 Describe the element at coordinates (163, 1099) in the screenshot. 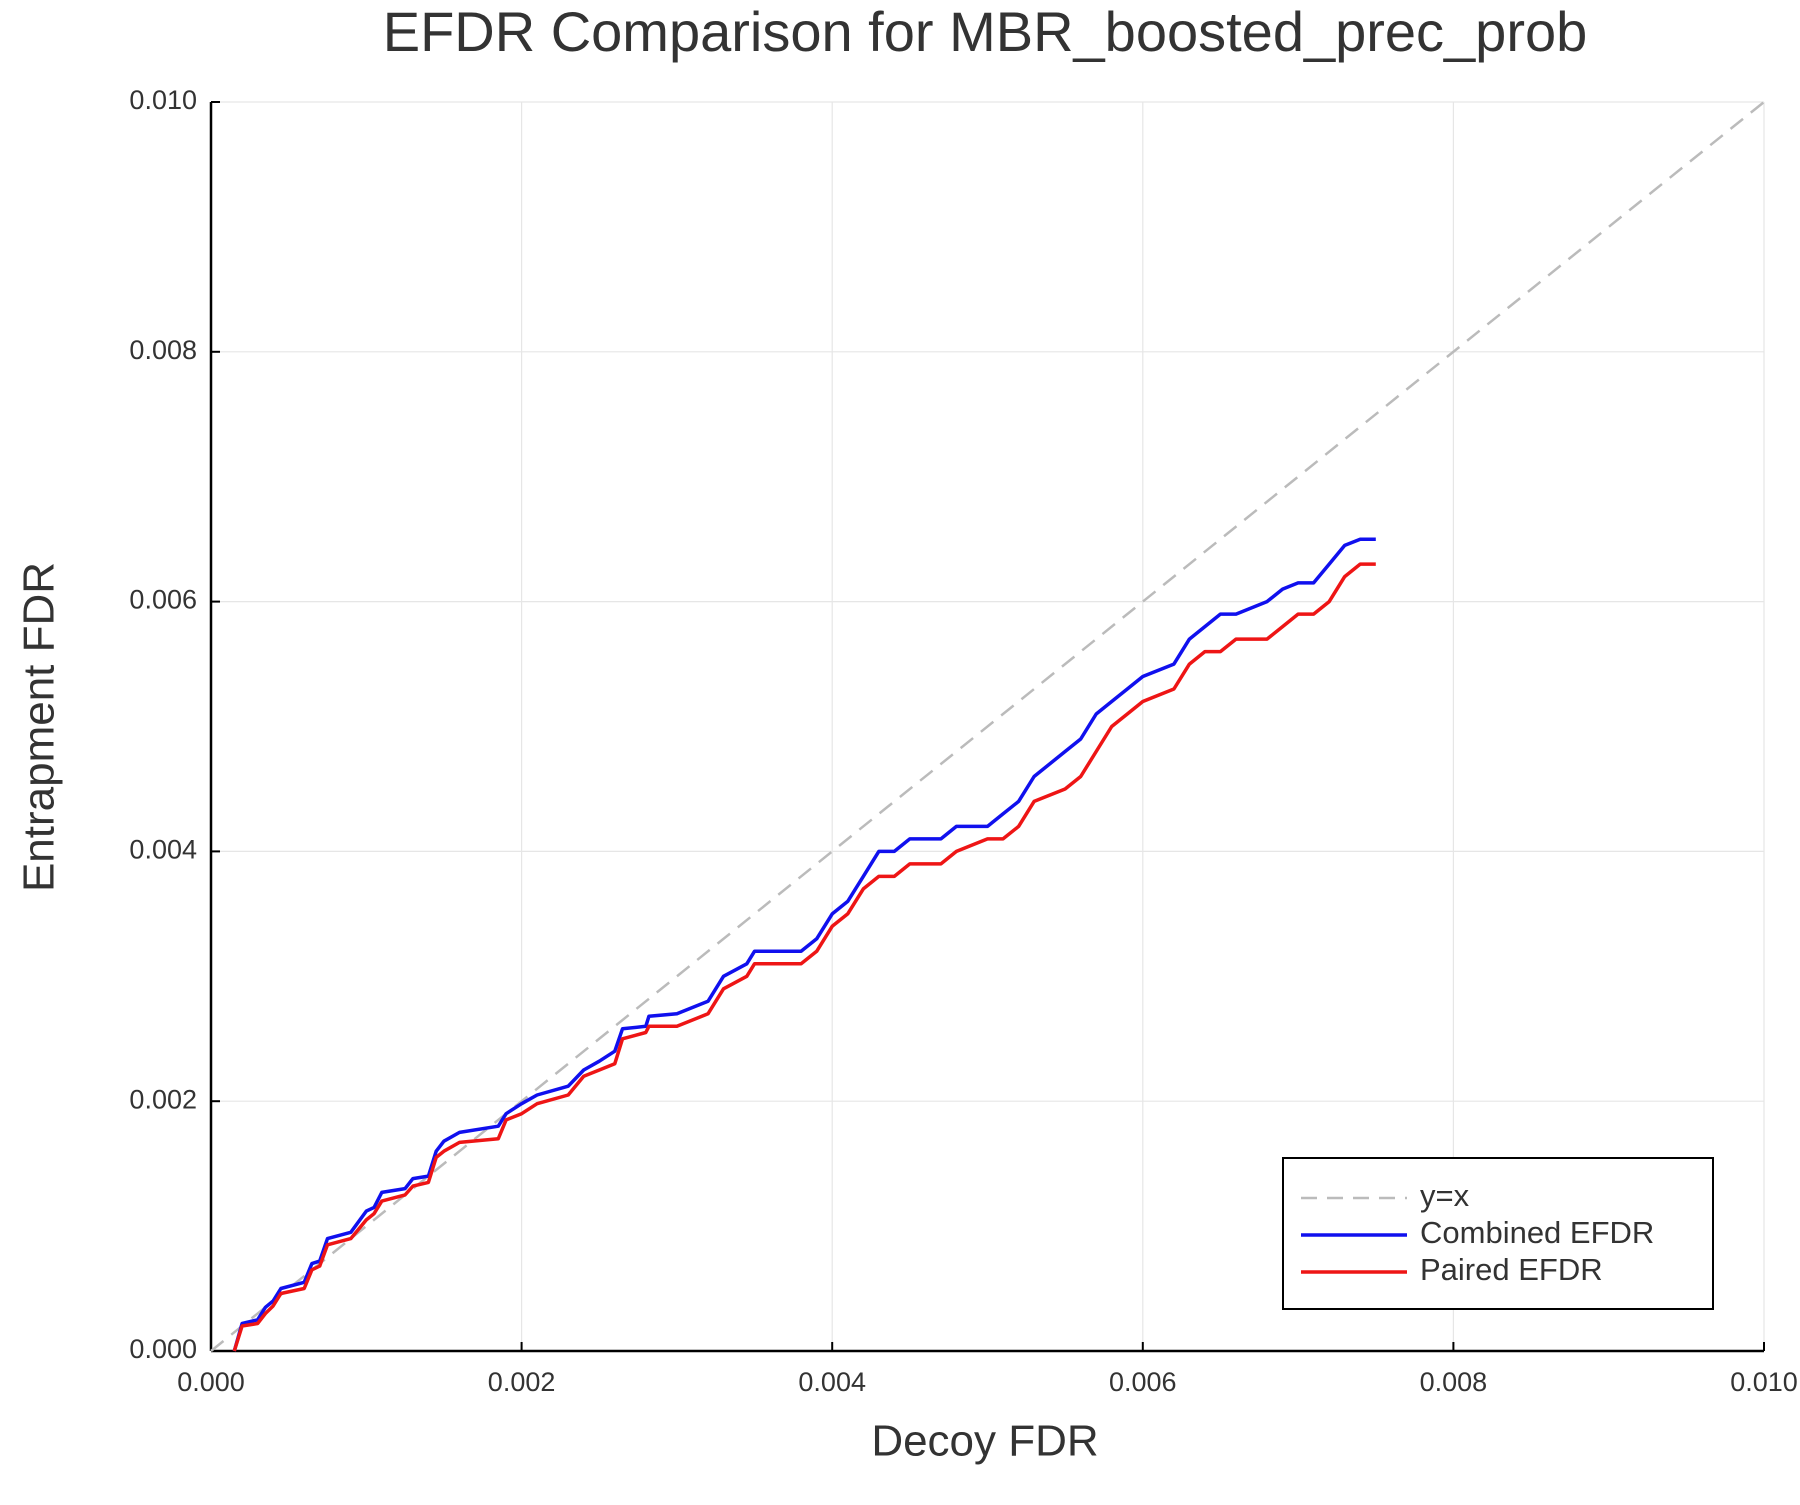

I see `y-tick-label: 0.002` at that location.